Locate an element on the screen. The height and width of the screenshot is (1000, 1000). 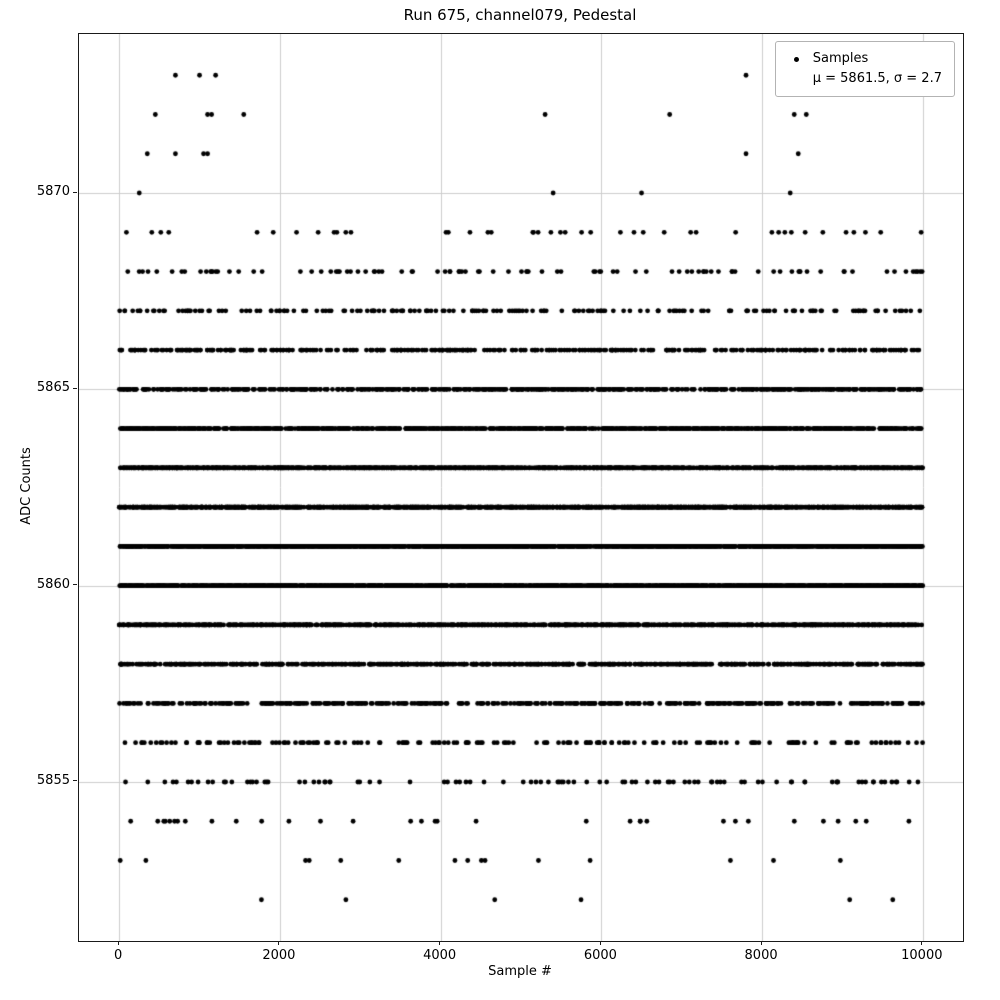
x-tick-label: 0 is located at coordinates (118, 955).